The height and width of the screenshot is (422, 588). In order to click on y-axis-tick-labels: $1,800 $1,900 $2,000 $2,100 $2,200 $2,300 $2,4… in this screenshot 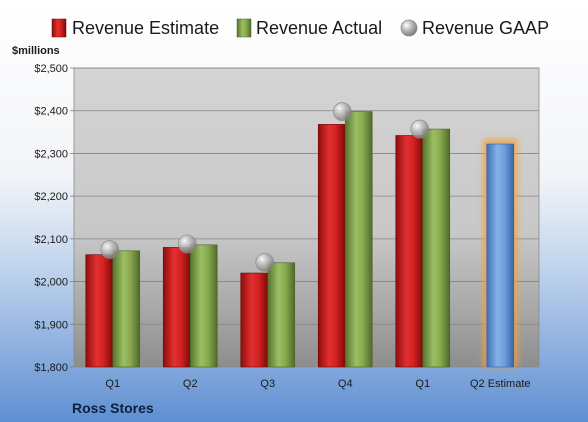, I will do `click(51, 218)`.